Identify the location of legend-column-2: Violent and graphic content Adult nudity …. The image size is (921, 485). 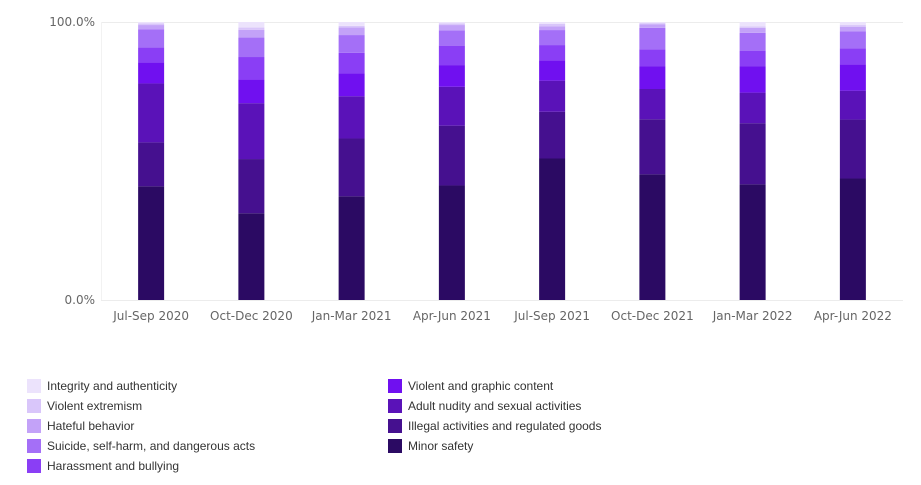
(494, 416).